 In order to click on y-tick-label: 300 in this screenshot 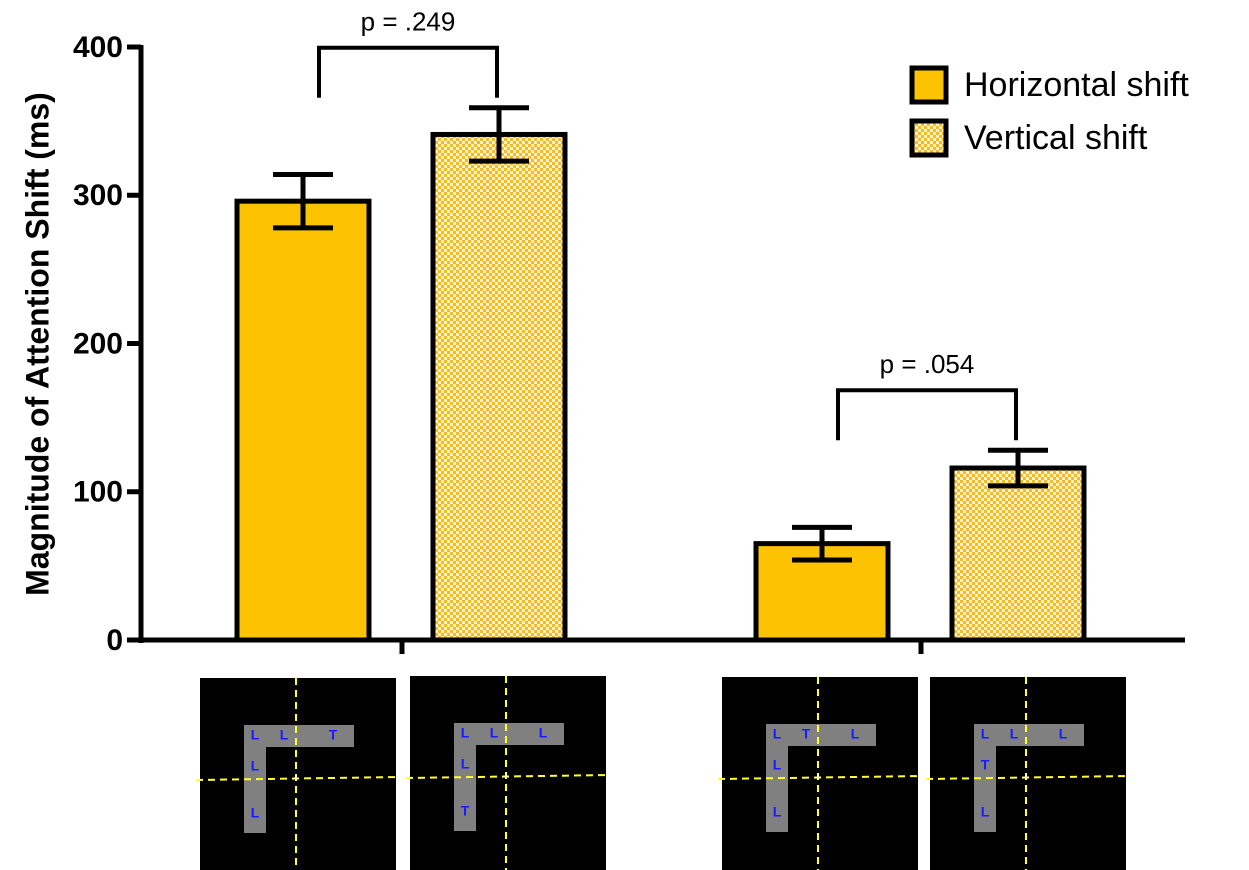, I will do `click(98, 195)`.